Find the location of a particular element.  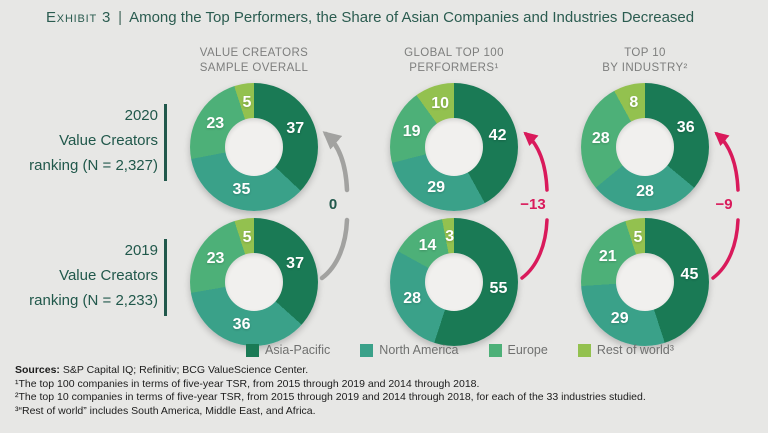

column-header-line2: SAMPLE OVERALL is located at coordinates (254, 68).